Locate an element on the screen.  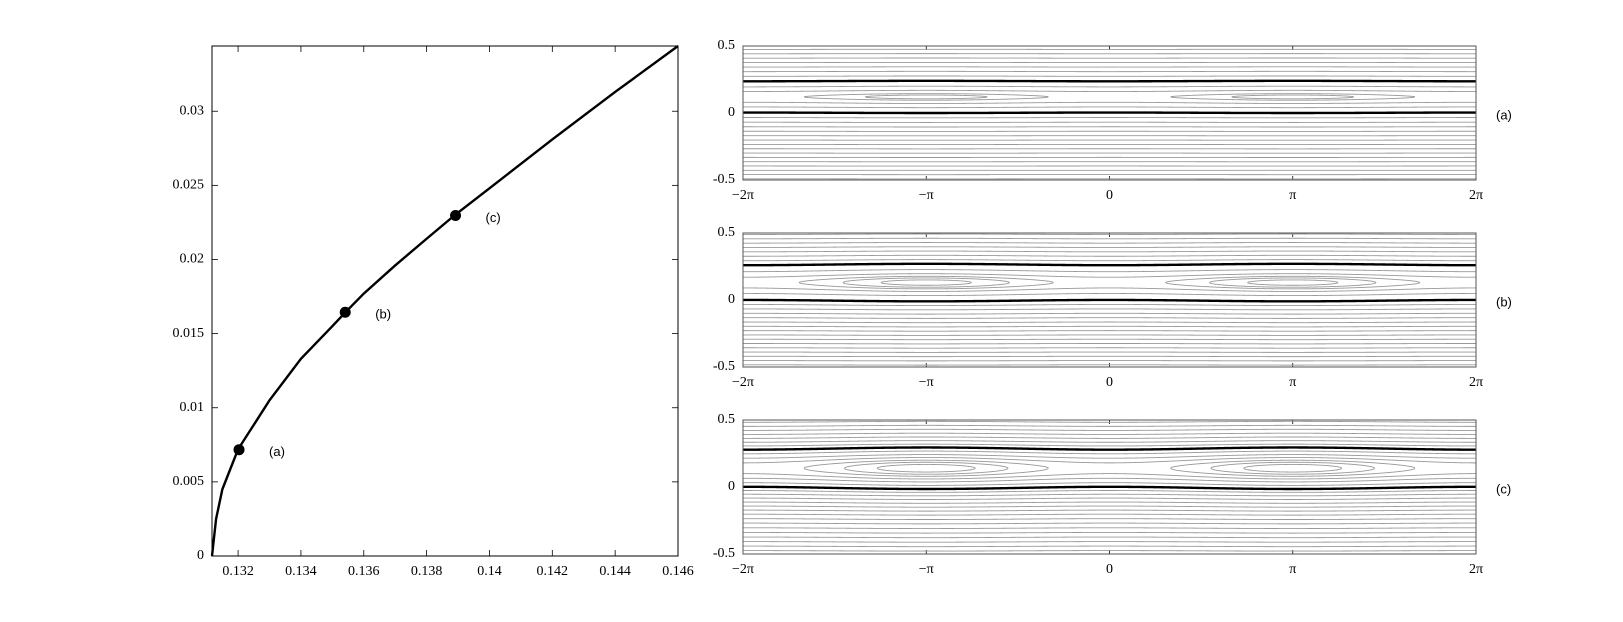
x-tick-label: 0.138 is located at coordinates (427, 571).